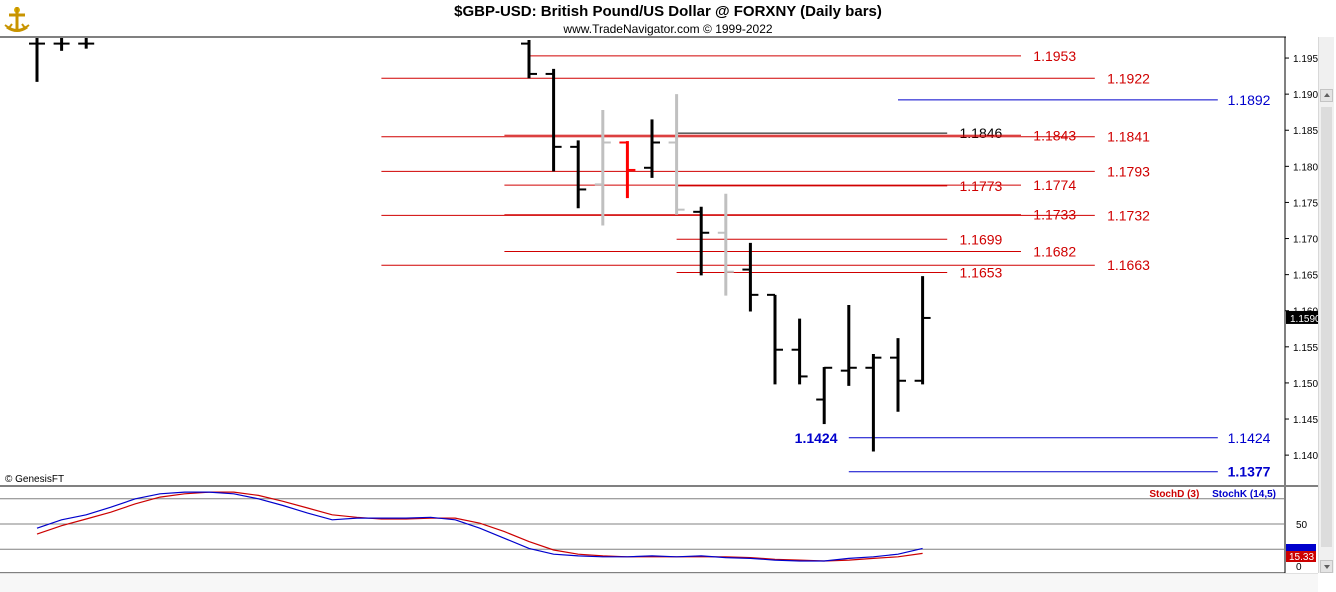  I want to click on stochk-line, so click(479, 526).